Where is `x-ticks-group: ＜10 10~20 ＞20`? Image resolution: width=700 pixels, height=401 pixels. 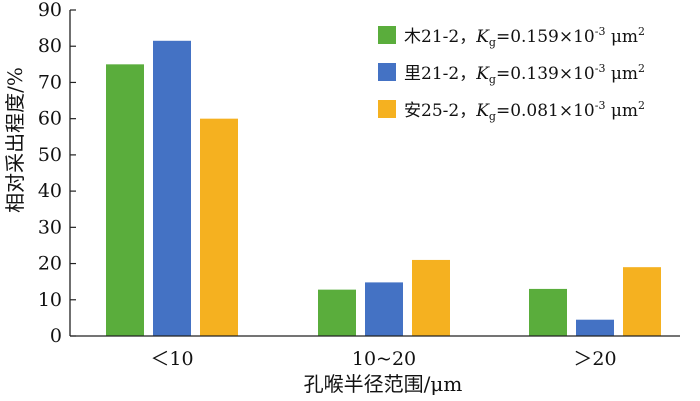
x-ticks-group: ＜10 10~20 ＞20 is located at coordinates (383, 359).